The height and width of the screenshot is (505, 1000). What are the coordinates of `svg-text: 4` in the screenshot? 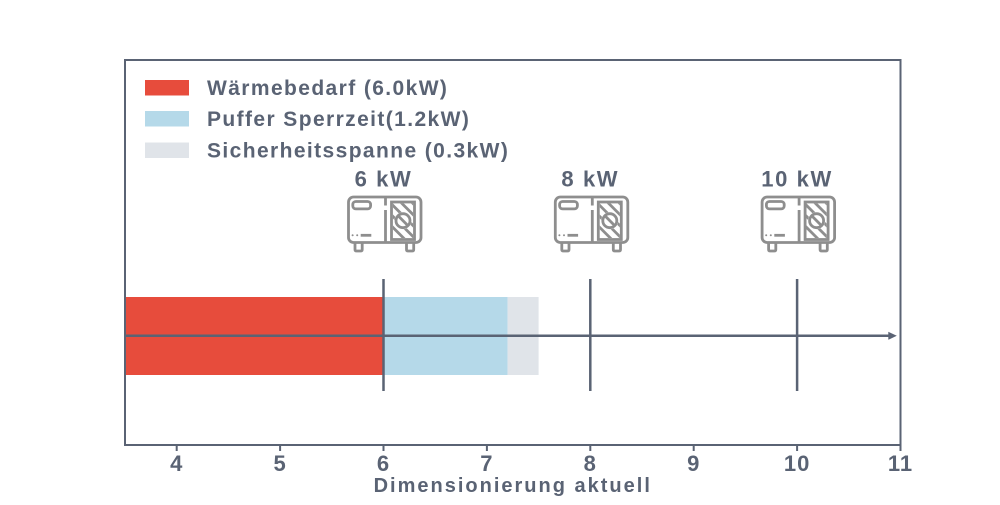 It's located at (176, 463).